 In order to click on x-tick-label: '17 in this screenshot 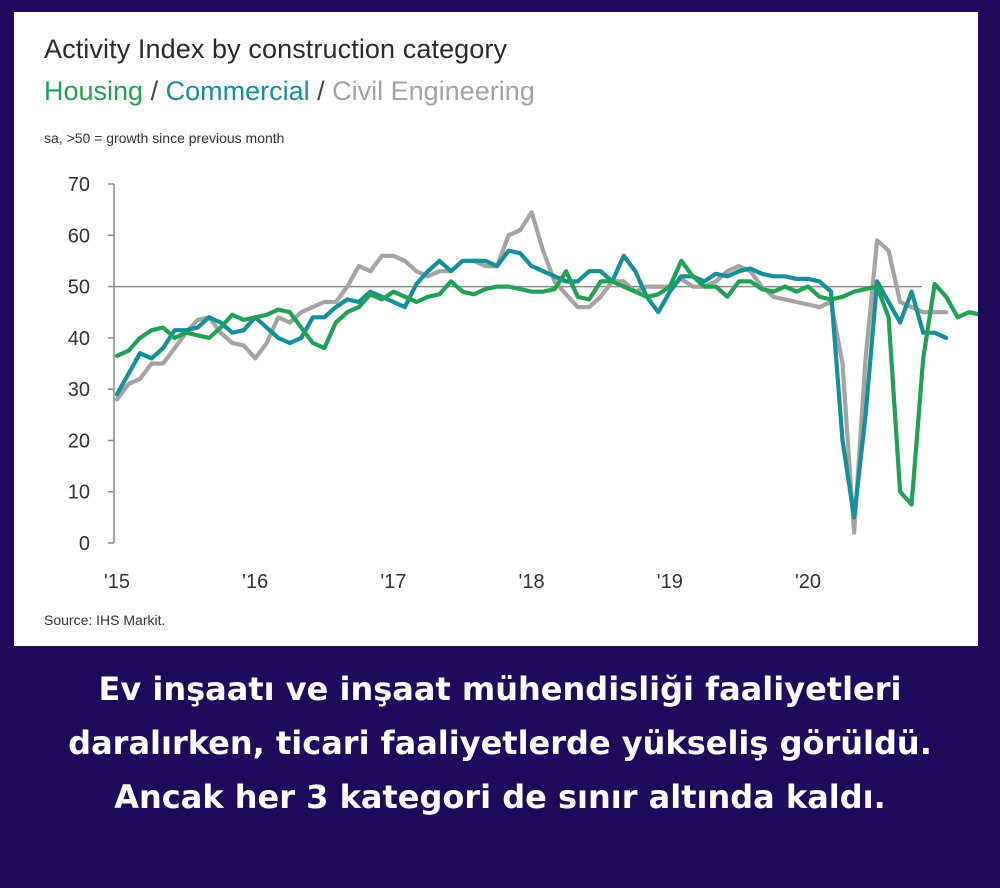, I will do `click(393, 582)`.